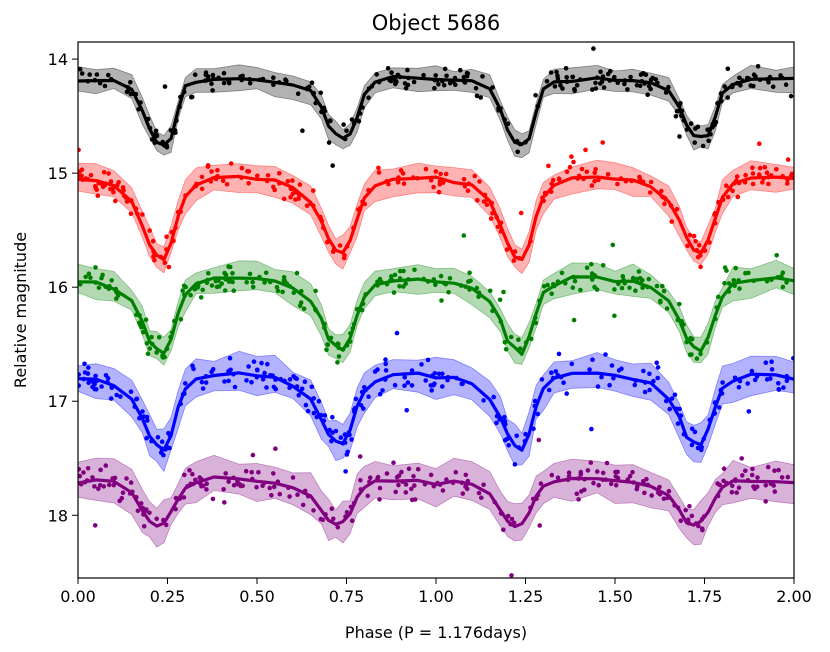 This screenshot has width=830, height=652. Describe the element at coordinates (58, 287) in the screenshot. I see `y-tick-label: 16` at that location.